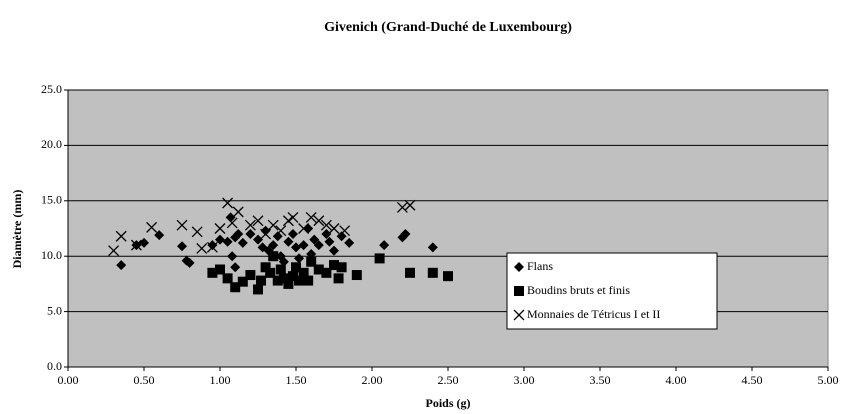 The image size is (842, 414). Describe the element at coordinates (17, 229) in the screenshot. I see `y-axis-label: Diamètre (mm)` at that location.